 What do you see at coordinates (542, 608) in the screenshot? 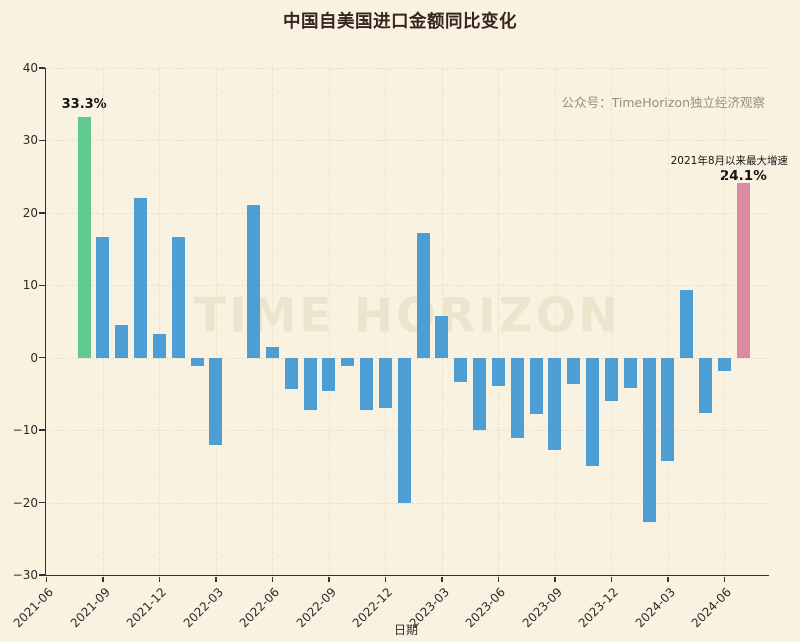
I see `x-tick-text: 2023-09` at bounding box center [542, 608].